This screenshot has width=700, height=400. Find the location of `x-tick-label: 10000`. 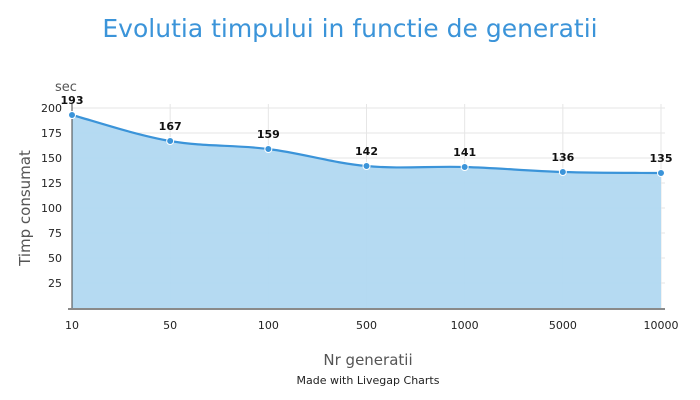

x-tick-label: 10000 is located at coordinates (661, 325).